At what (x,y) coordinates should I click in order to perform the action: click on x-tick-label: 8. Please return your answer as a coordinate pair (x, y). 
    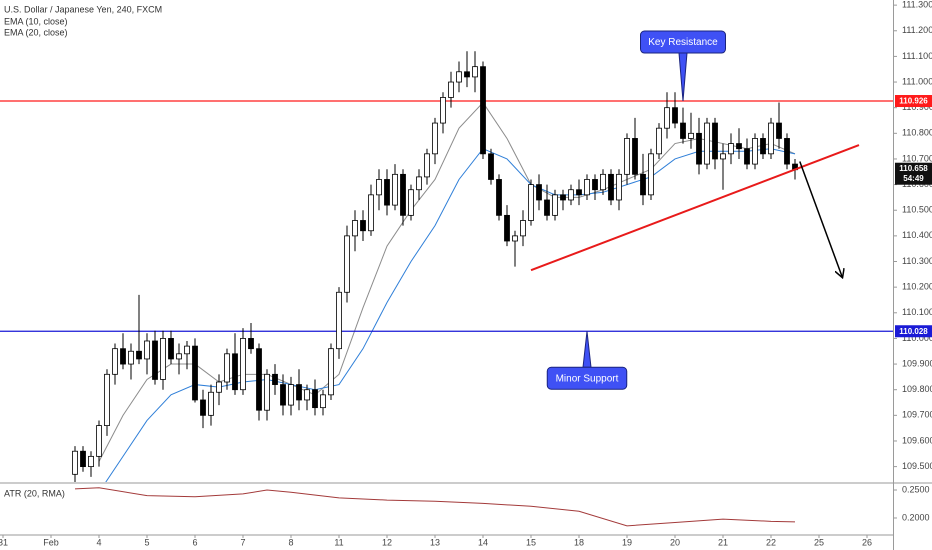
    Looking at the image, I should click on (290, 542).